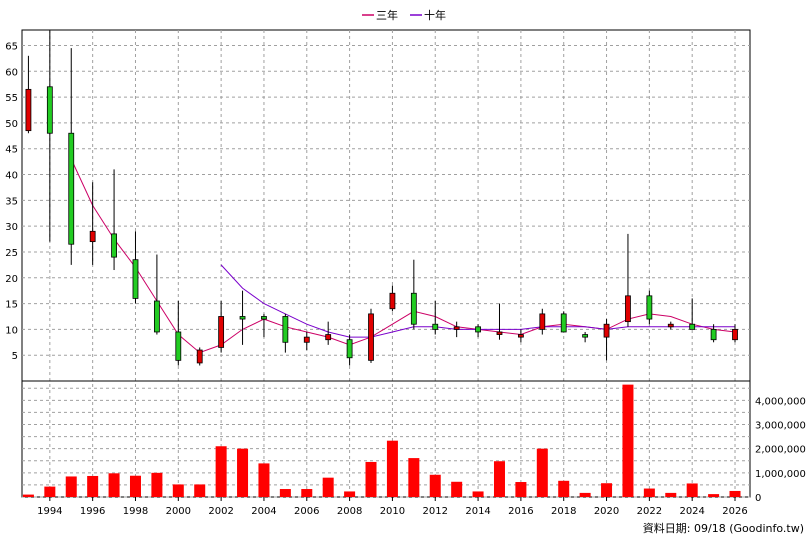  I want to click on y-tick-label: 50, so click(11, 124).